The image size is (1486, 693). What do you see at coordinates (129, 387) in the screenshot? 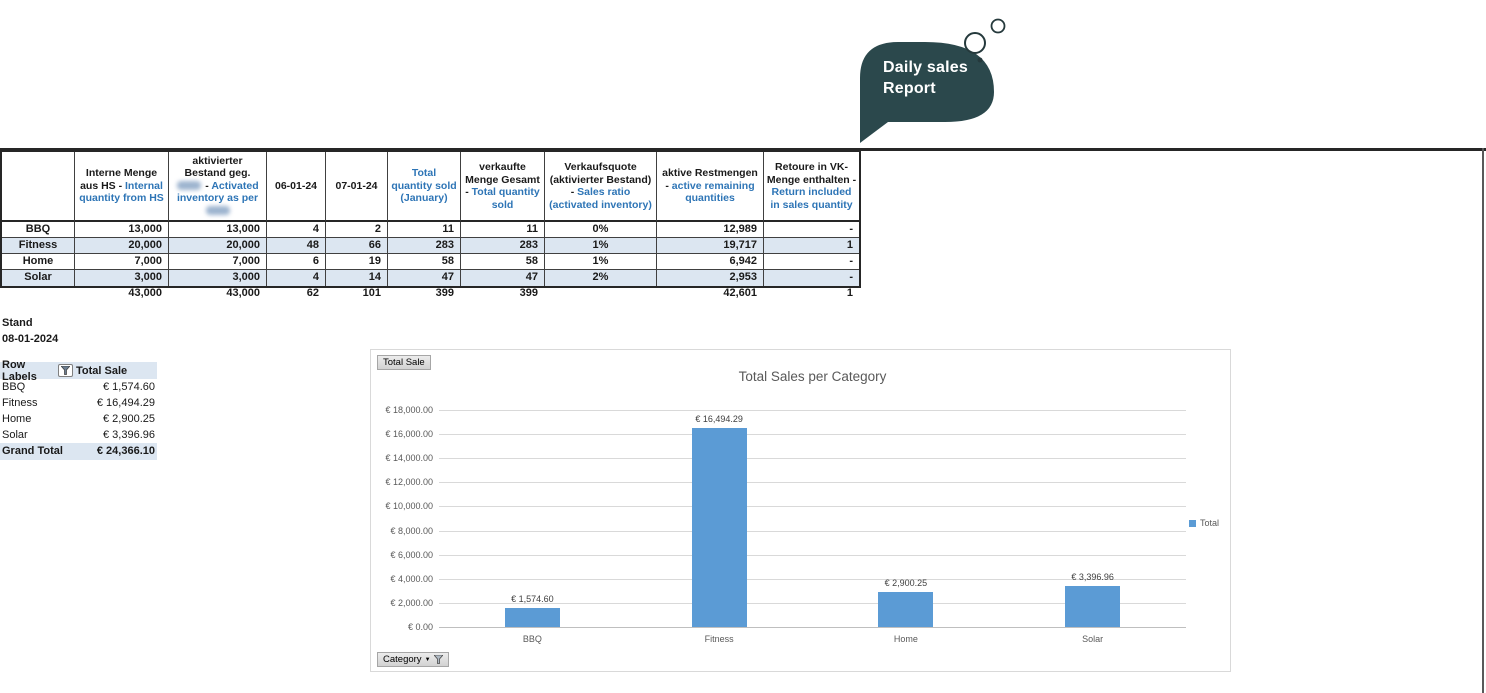
I see `pivot-row-value: € 1,574.60` at bounding box center [129, 387].